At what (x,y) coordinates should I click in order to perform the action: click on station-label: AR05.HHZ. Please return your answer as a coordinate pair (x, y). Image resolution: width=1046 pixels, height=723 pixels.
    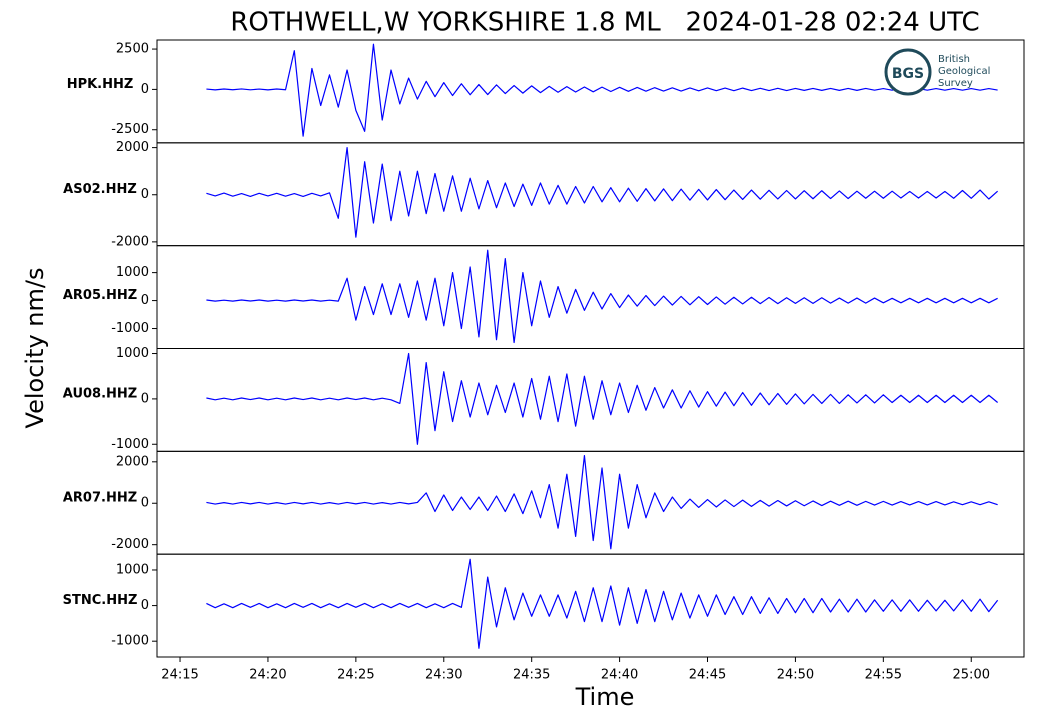
    Looking at the image, I should click on (100, 295).